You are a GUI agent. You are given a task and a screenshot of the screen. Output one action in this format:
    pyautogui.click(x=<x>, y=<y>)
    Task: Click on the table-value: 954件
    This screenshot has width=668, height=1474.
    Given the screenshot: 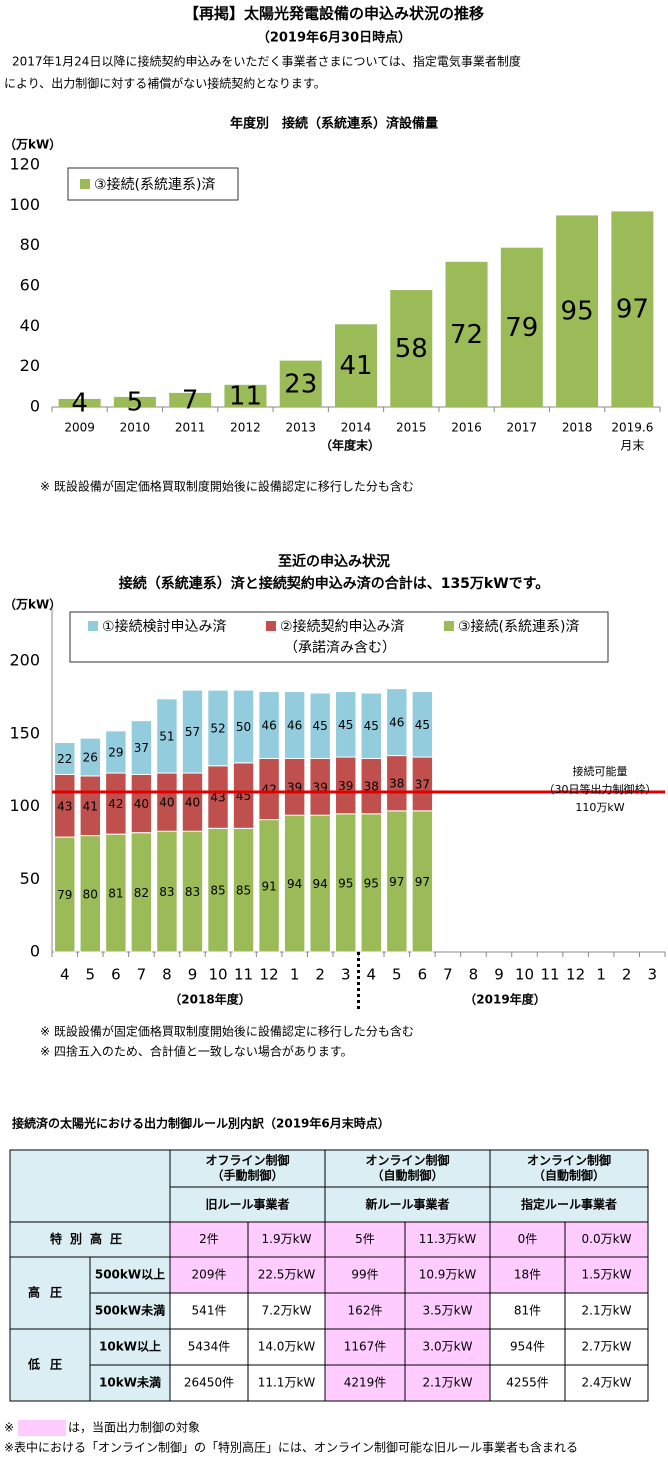 What is the action you would take?
    pyautogui.click(x=527, y=1347)
    